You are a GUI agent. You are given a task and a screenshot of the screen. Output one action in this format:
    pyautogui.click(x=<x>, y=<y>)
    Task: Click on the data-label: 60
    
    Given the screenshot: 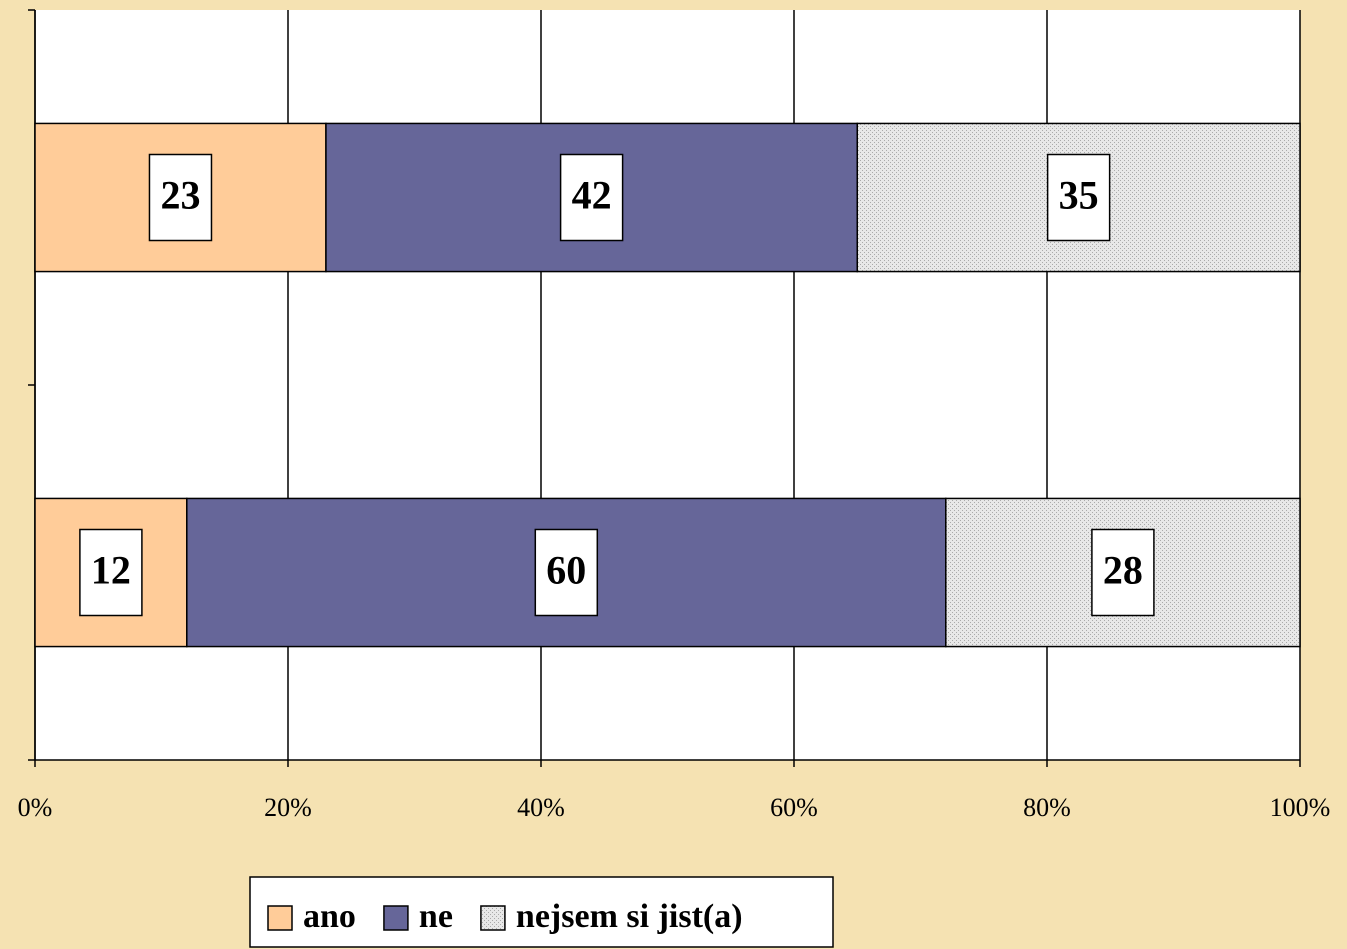 What is the action you would take?
    pyautogui.click(x=566, y=570)
    